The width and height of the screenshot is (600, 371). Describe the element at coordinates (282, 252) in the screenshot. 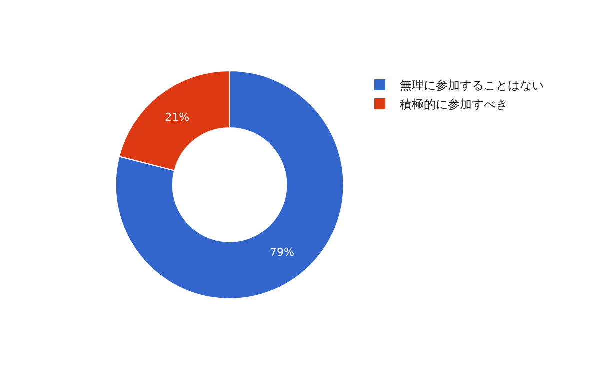

I see `data-label: 79%` at that location.